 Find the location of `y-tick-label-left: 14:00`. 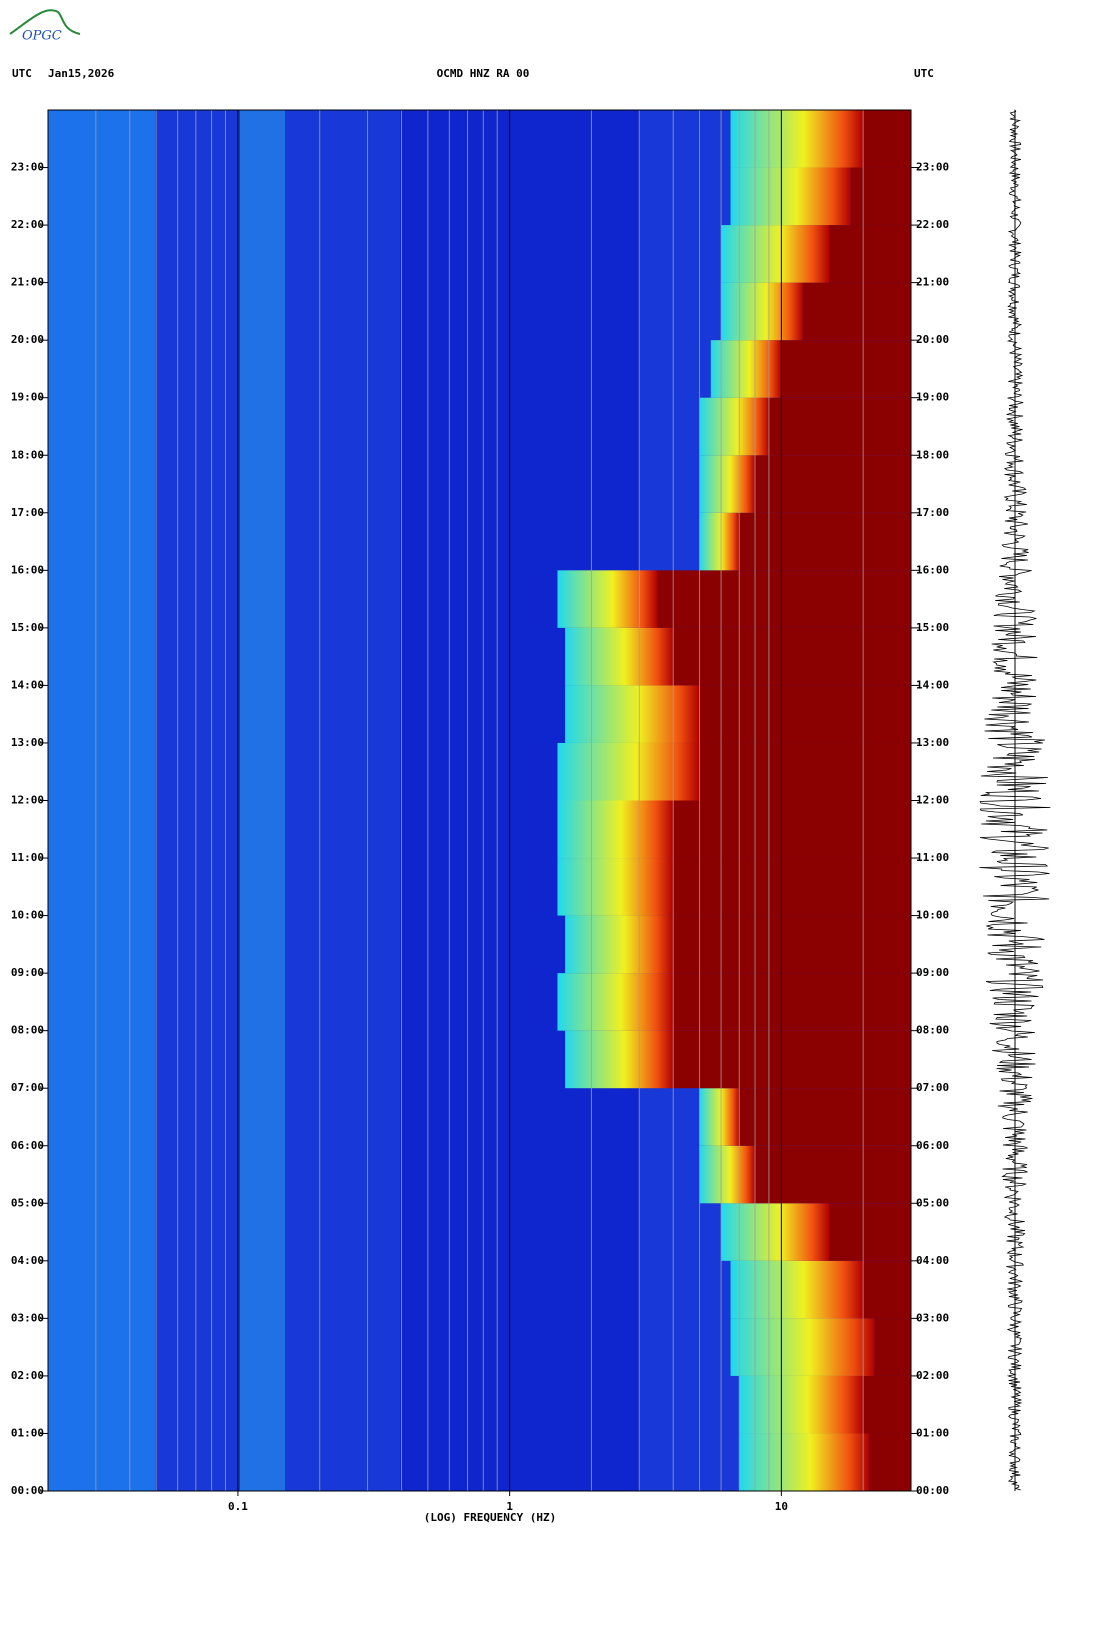

y-tick-label-left: 14:00 is located at coordinates (27, 684).